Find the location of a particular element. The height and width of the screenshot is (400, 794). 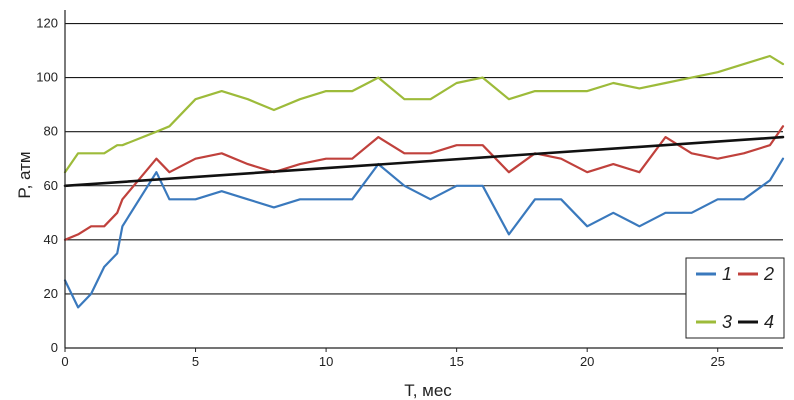

x-tick-label-15: 15 is located at coordinates (456, 361).